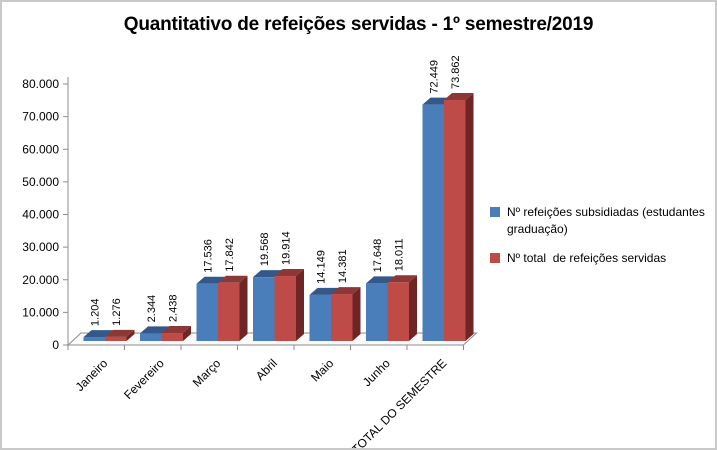 This screenshot has width=717, height=450. I want to click on bar-value-label-subsidiadas-5: 17.648, so click(378, 256).